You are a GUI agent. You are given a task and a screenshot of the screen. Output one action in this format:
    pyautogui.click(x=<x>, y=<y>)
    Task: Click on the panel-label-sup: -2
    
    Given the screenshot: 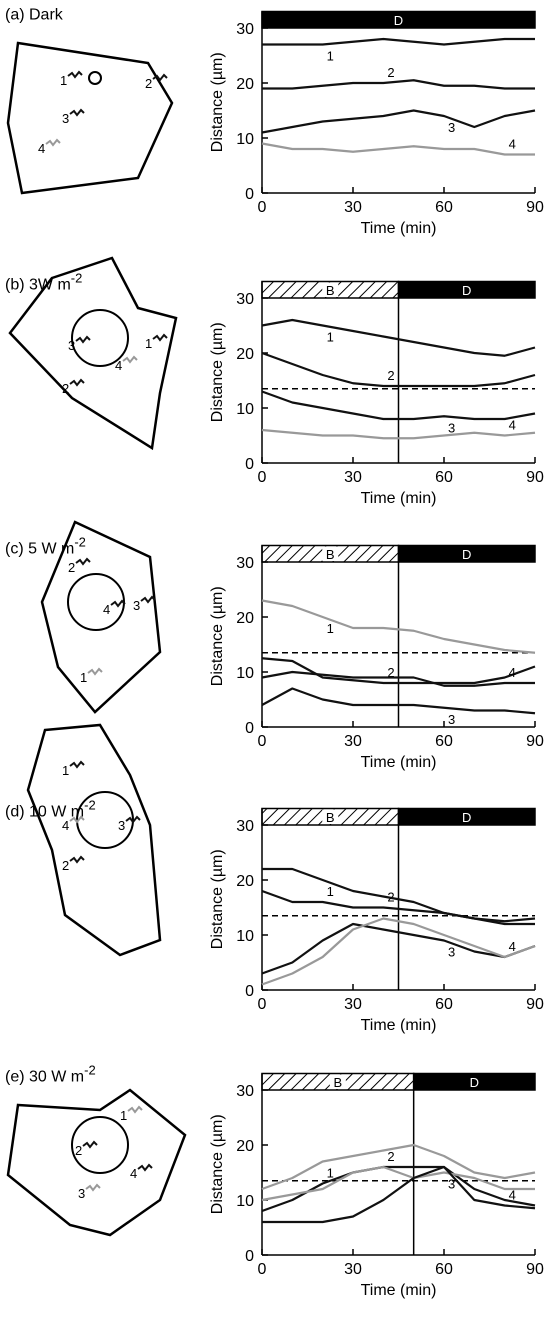 What is the action you would take?
    pyautogui.click(x=90, y=805)
    